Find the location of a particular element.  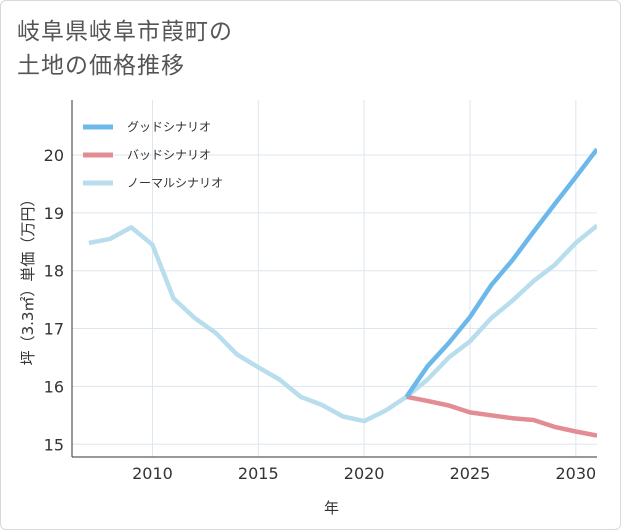

x-tick-label: 2015 is located at coordinates (258, 473).